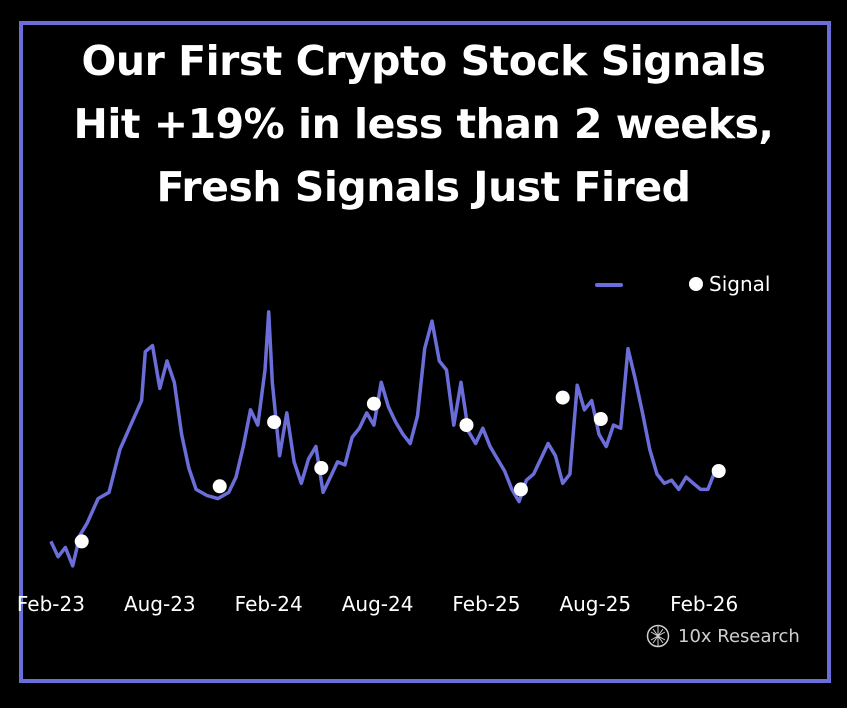 The image size is (847, 708). What do you see at coordinates (423, 187) in the screenshot?
I see `headline-line-3: Fresh Signals Just Fired` at bounding box center [423, 187].